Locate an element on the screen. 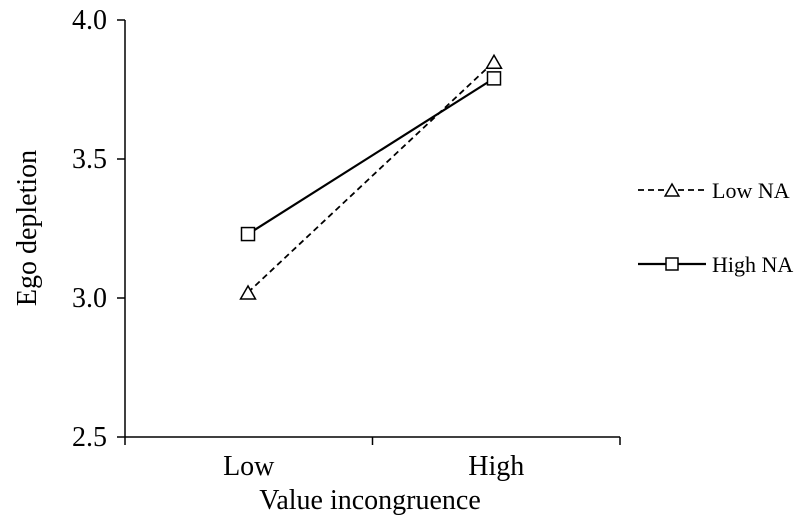 The image size is (812, 522). legend-label: Low NA is located at coordinates (751, 190).